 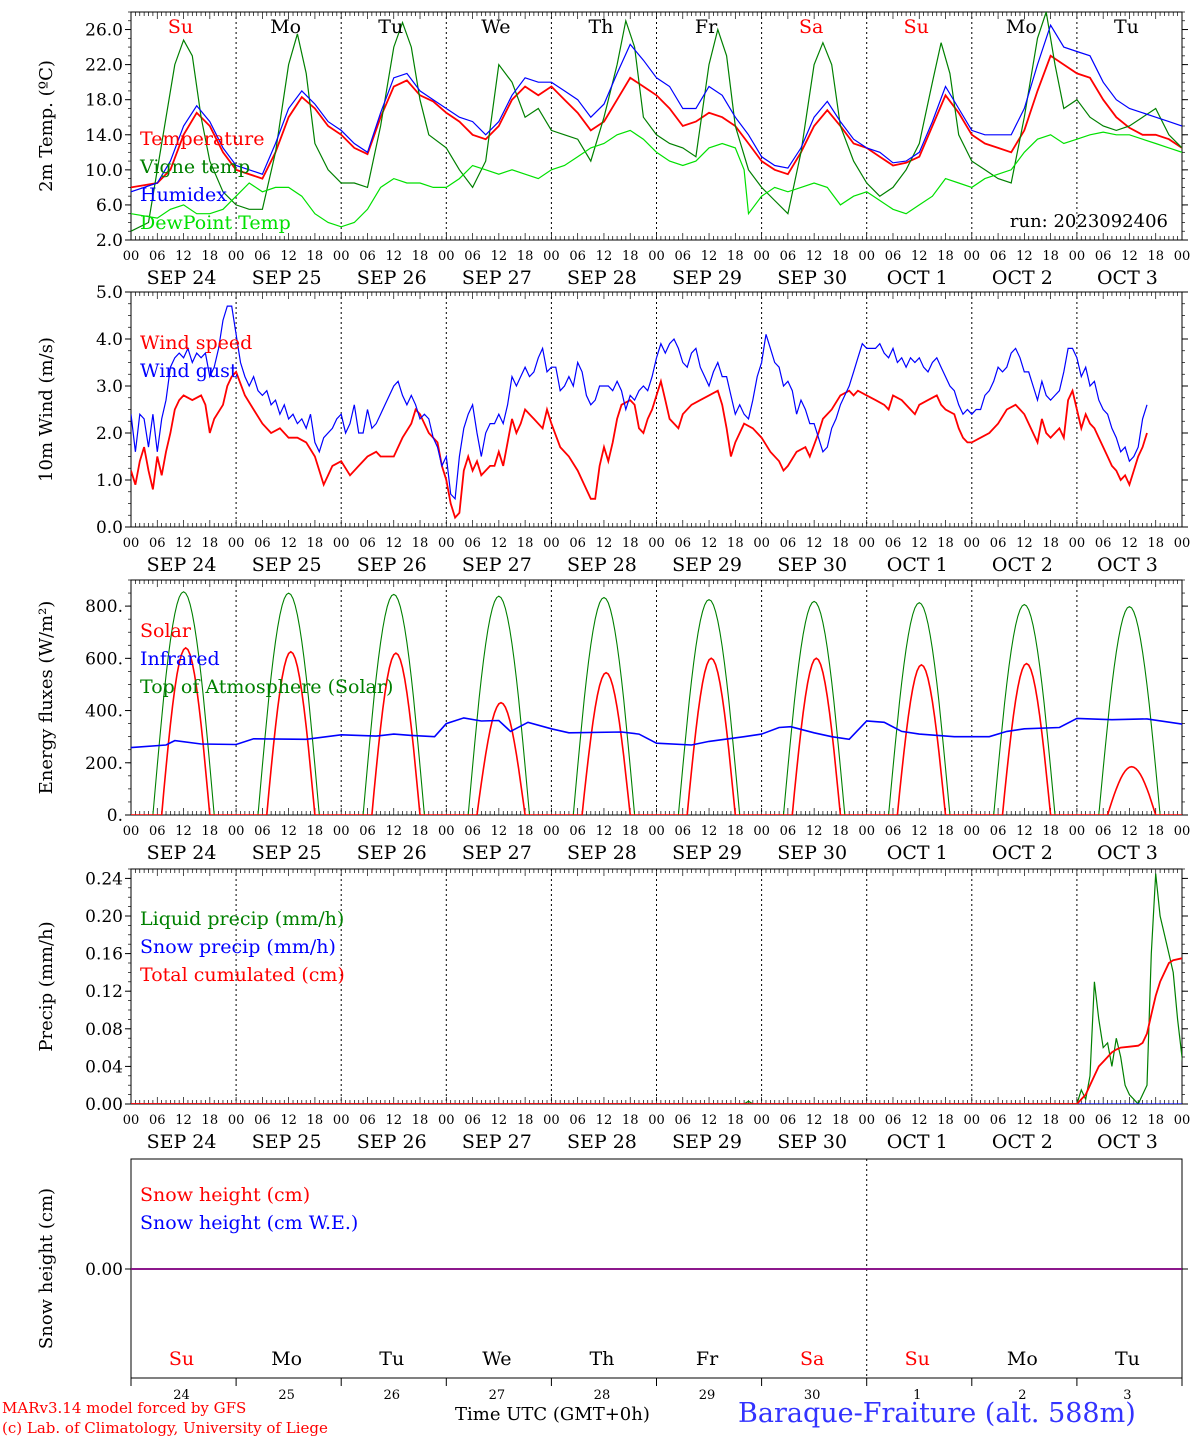 I want to click on panel-wind, so click(x=656, y=409).